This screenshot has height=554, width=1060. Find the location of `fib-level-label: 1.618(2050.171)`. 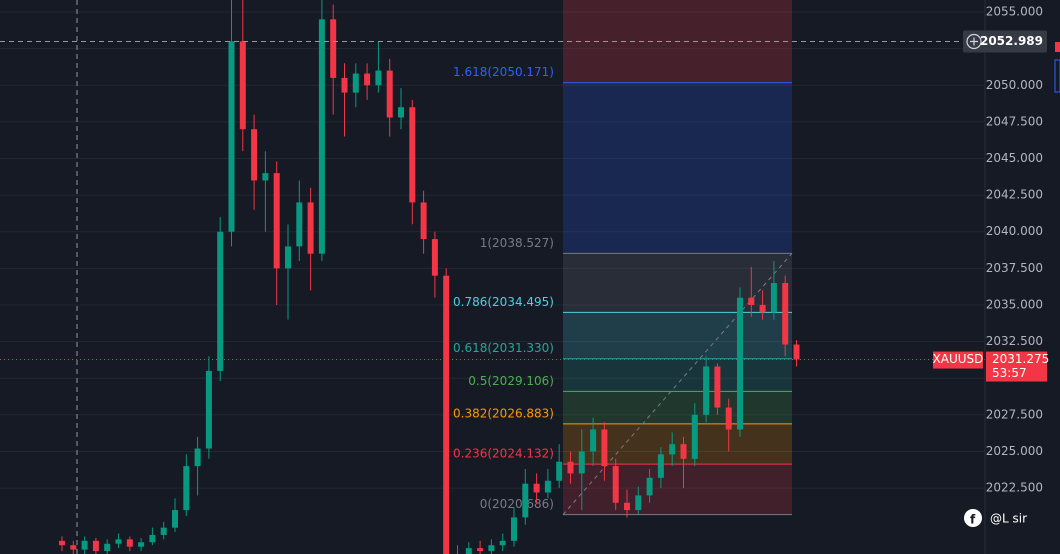

fib-level-label: 1.618(2050.171) is located at coordinates (503, 72).